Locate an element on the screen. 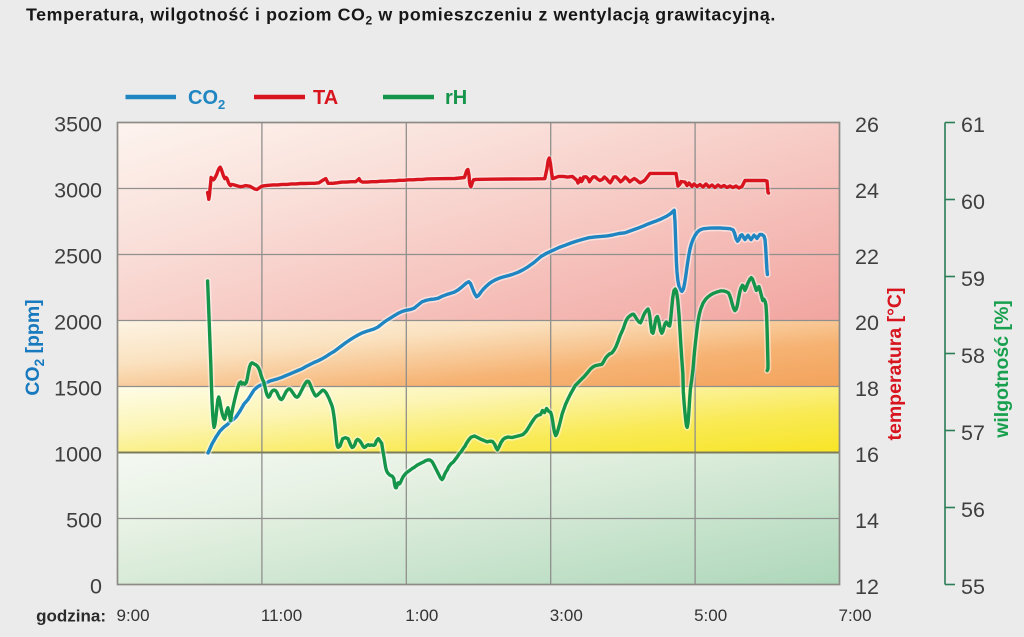 Image resolution: width=1024 pixels, height=637 pixels. svg-text: 1:00 is located at coordinates (421, 615).